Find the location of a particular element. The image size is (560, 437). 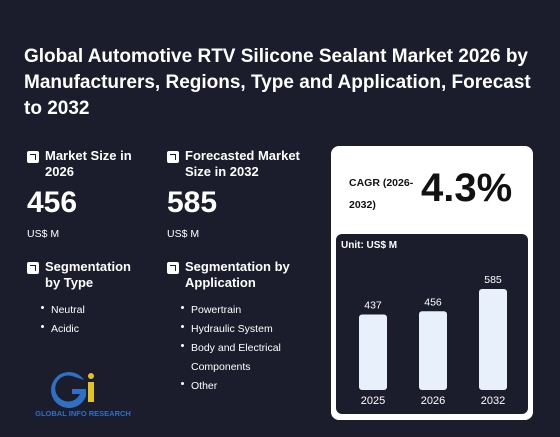

bar-2026 is located at coordinates (433, 350).